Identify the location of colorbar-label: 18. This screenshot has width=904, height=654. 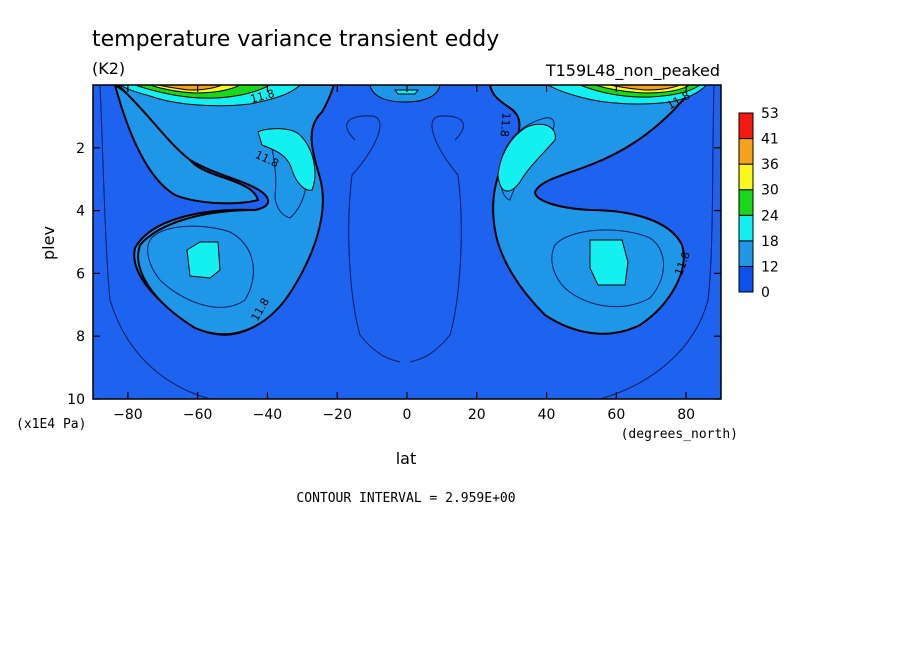
(770, 242).